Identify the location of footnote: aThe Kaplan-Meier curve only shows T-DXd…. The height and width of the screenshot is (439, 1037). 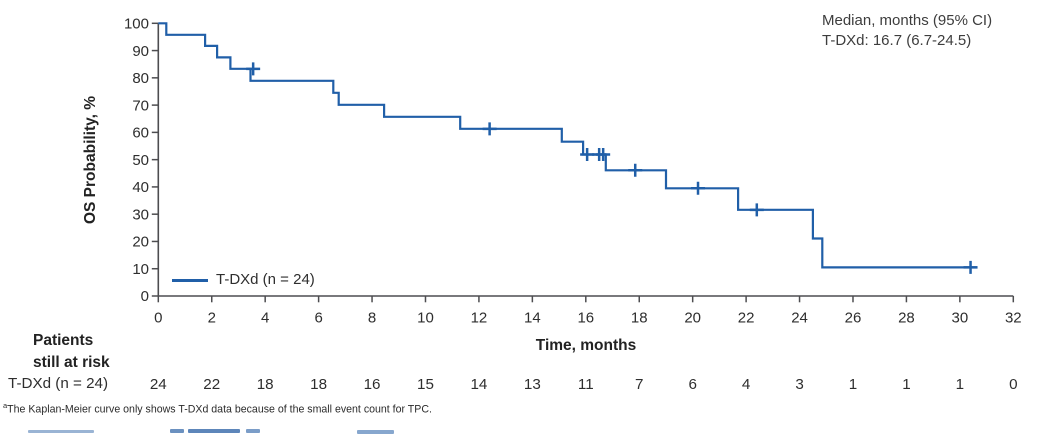
(217, 408).